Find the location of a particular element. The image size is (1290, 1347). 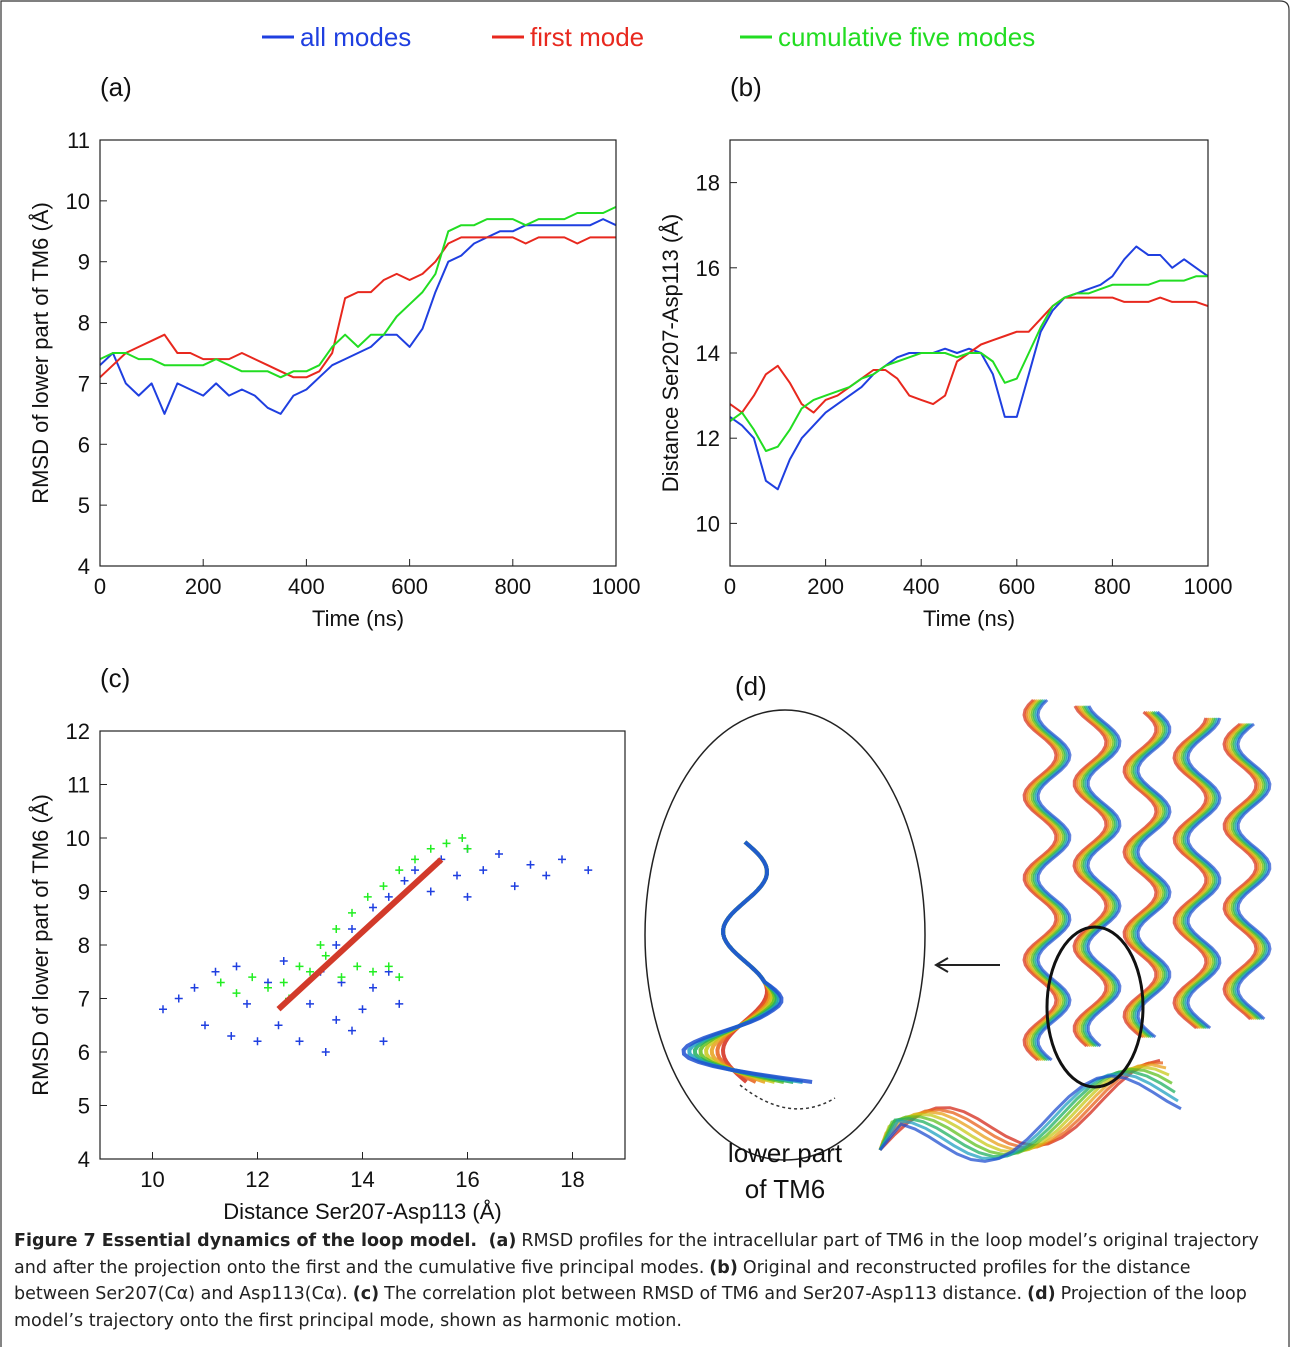

zoom-ellipse is located at coordinates (785, 935).